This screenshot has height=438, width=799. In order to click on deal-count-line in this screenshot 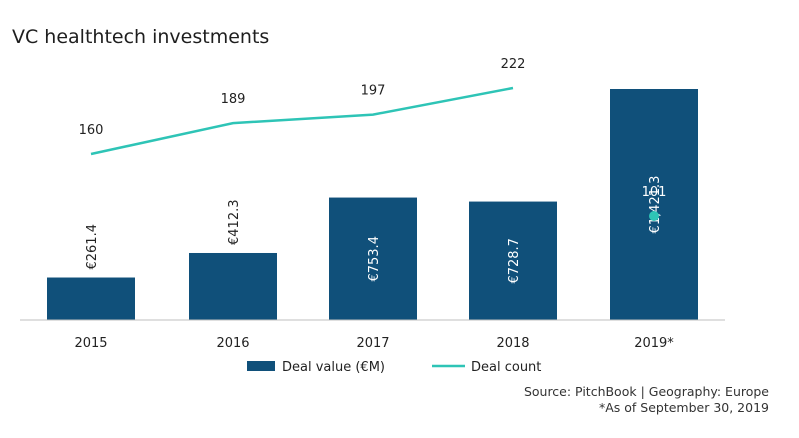, I will do `click(302, 121)`.